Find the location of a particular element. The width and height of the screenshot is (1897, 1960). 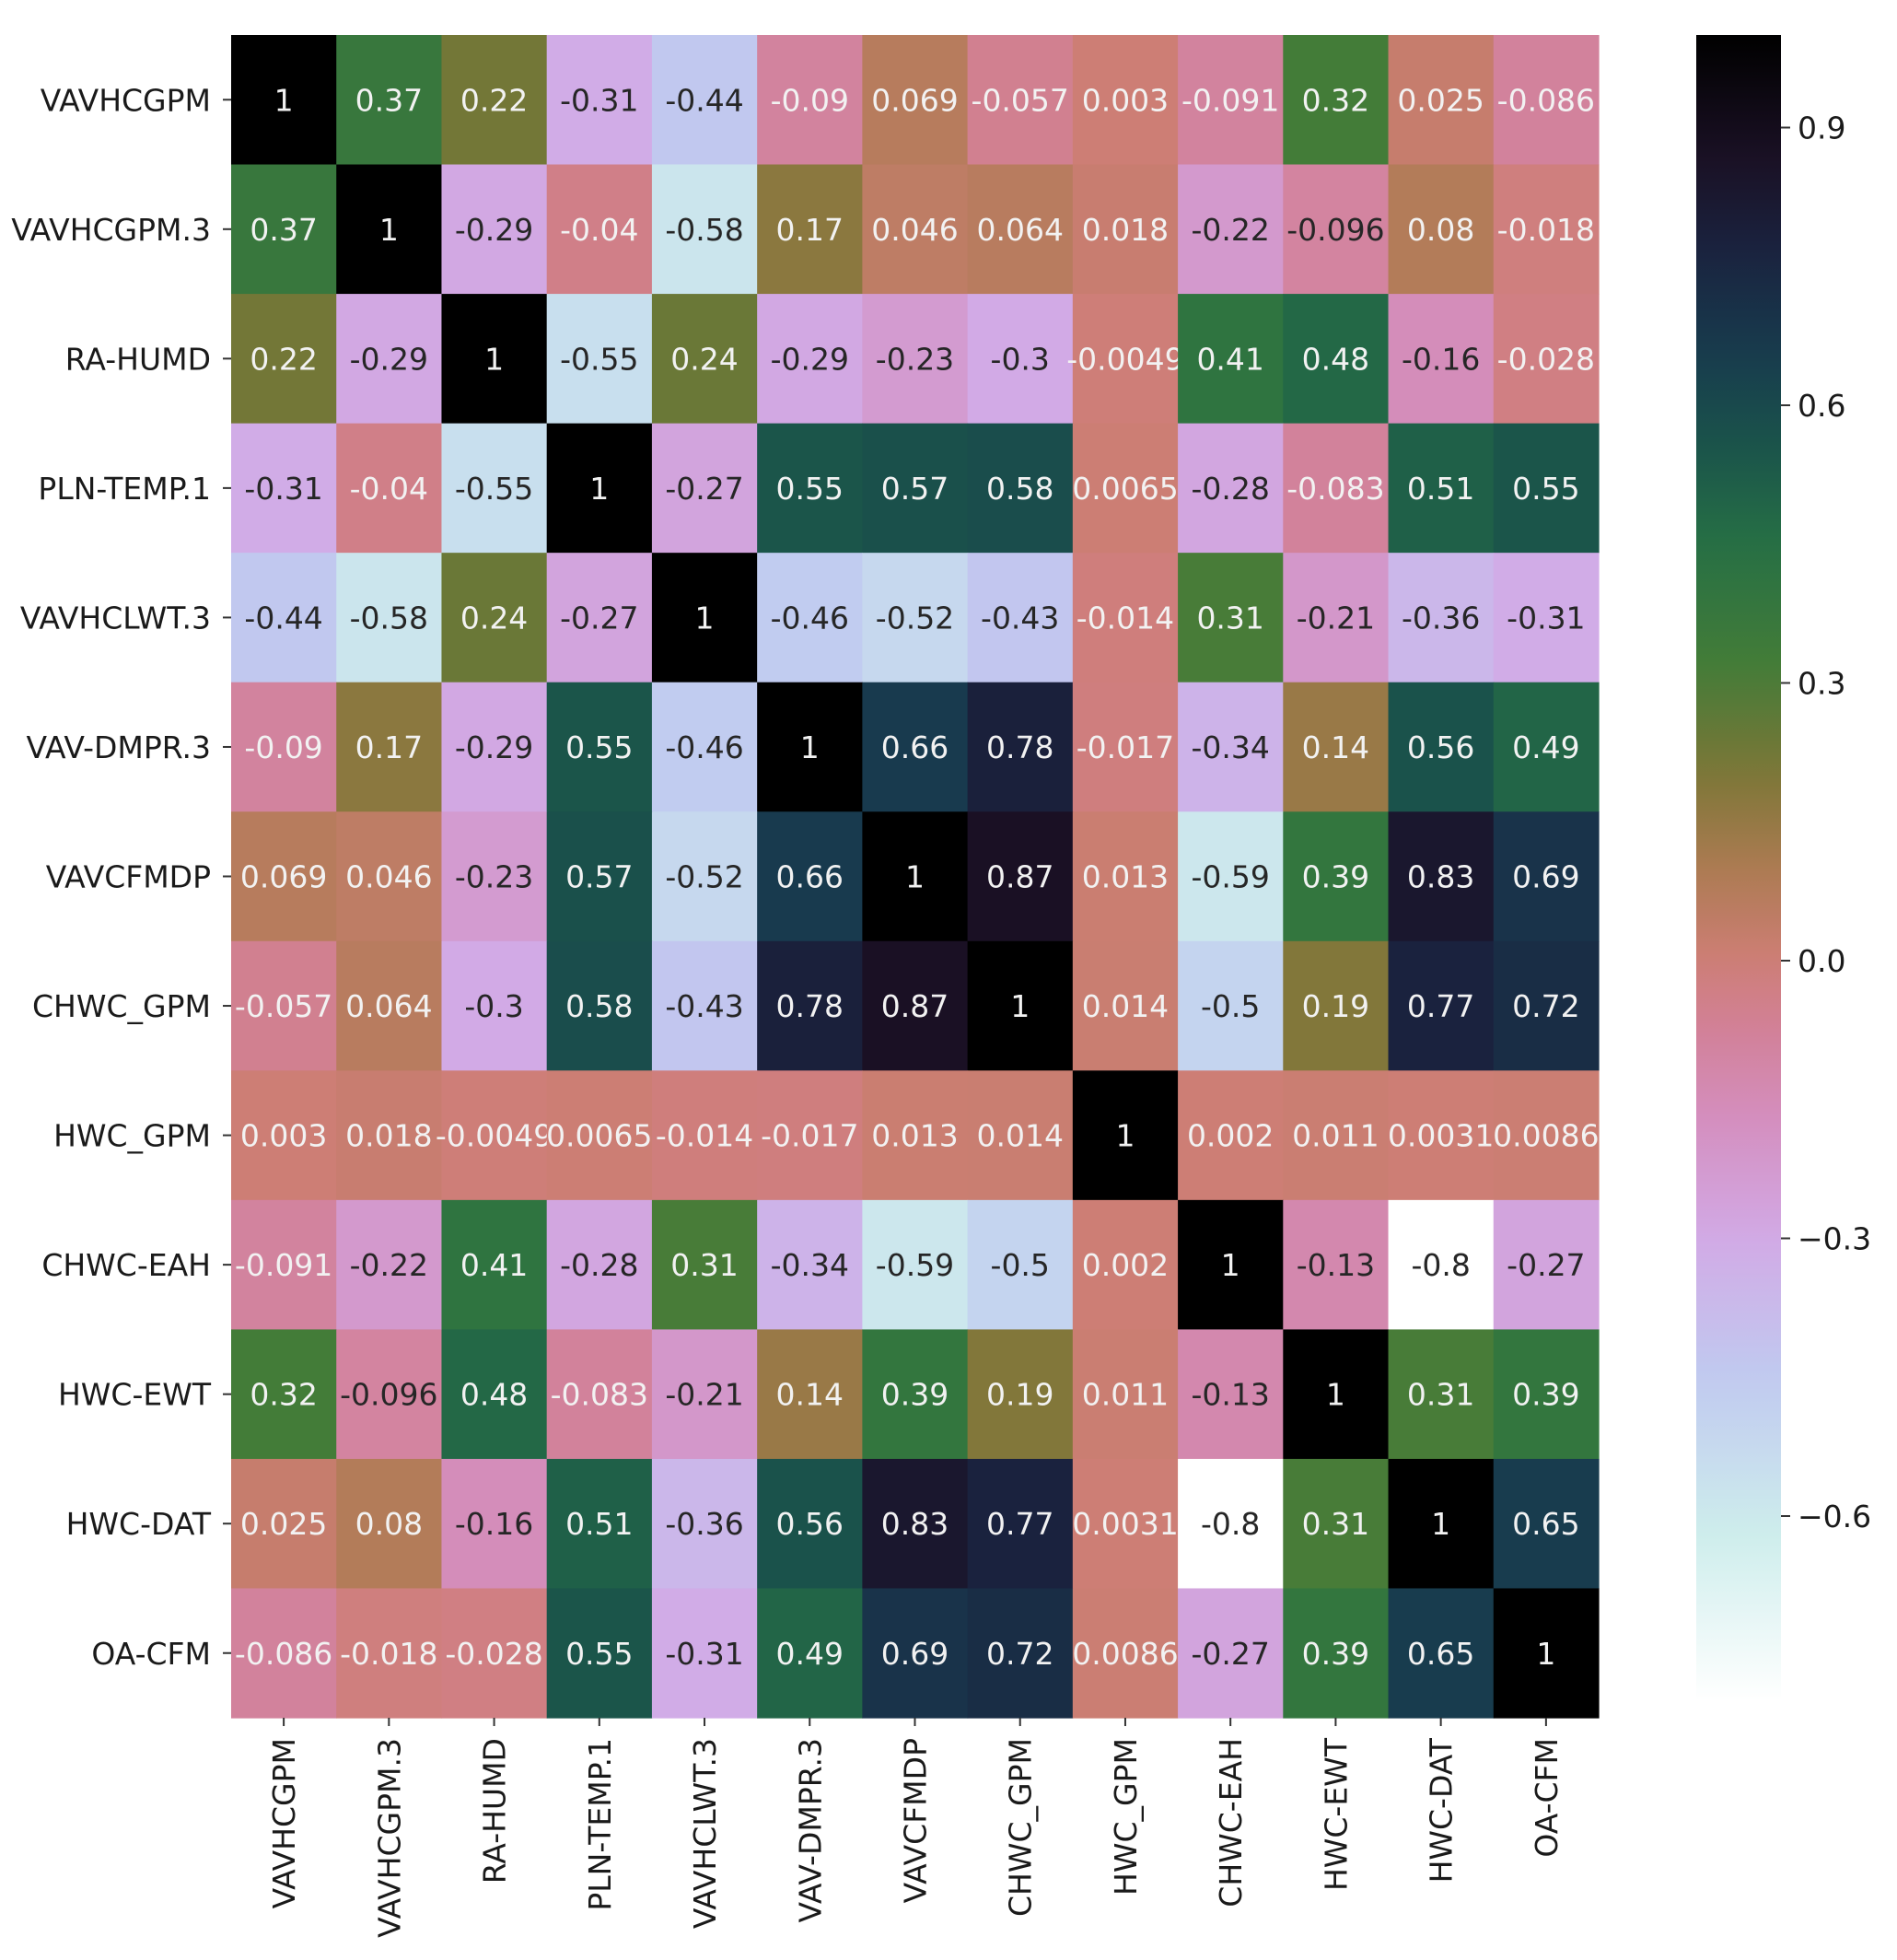

cell-value-label: 0.064 is located at coordinates (1019, 230).